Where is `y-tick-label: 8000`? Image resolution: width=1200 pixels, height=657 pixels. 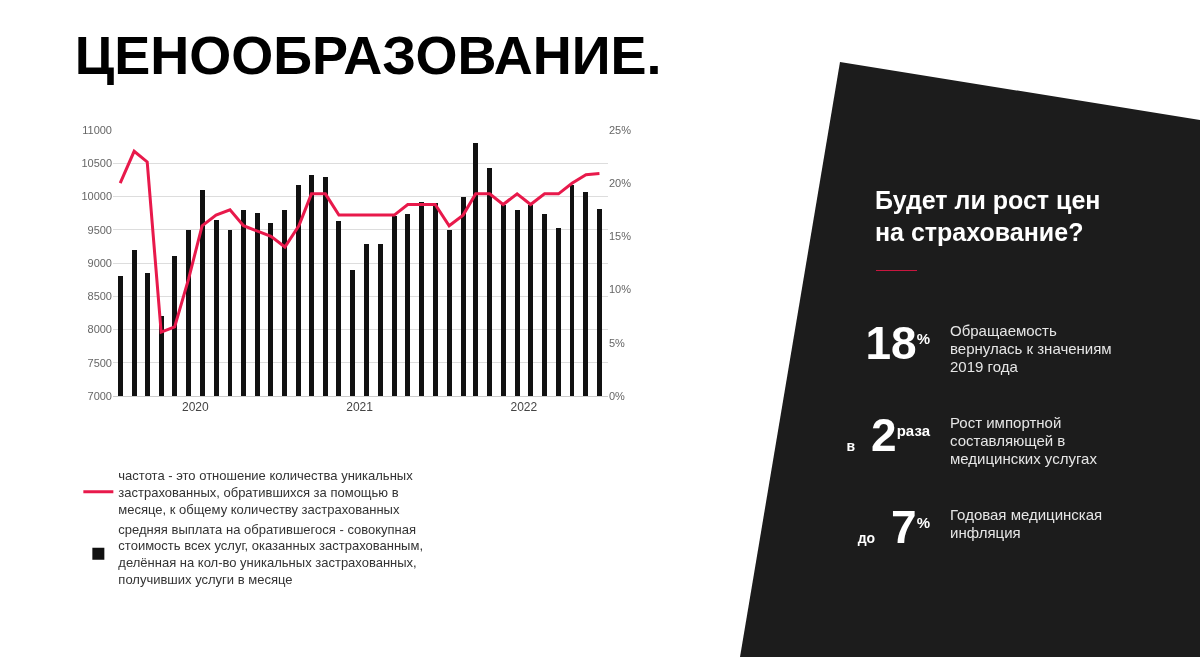
y-tick-label: 8000 is located at coordinates (99, 329).